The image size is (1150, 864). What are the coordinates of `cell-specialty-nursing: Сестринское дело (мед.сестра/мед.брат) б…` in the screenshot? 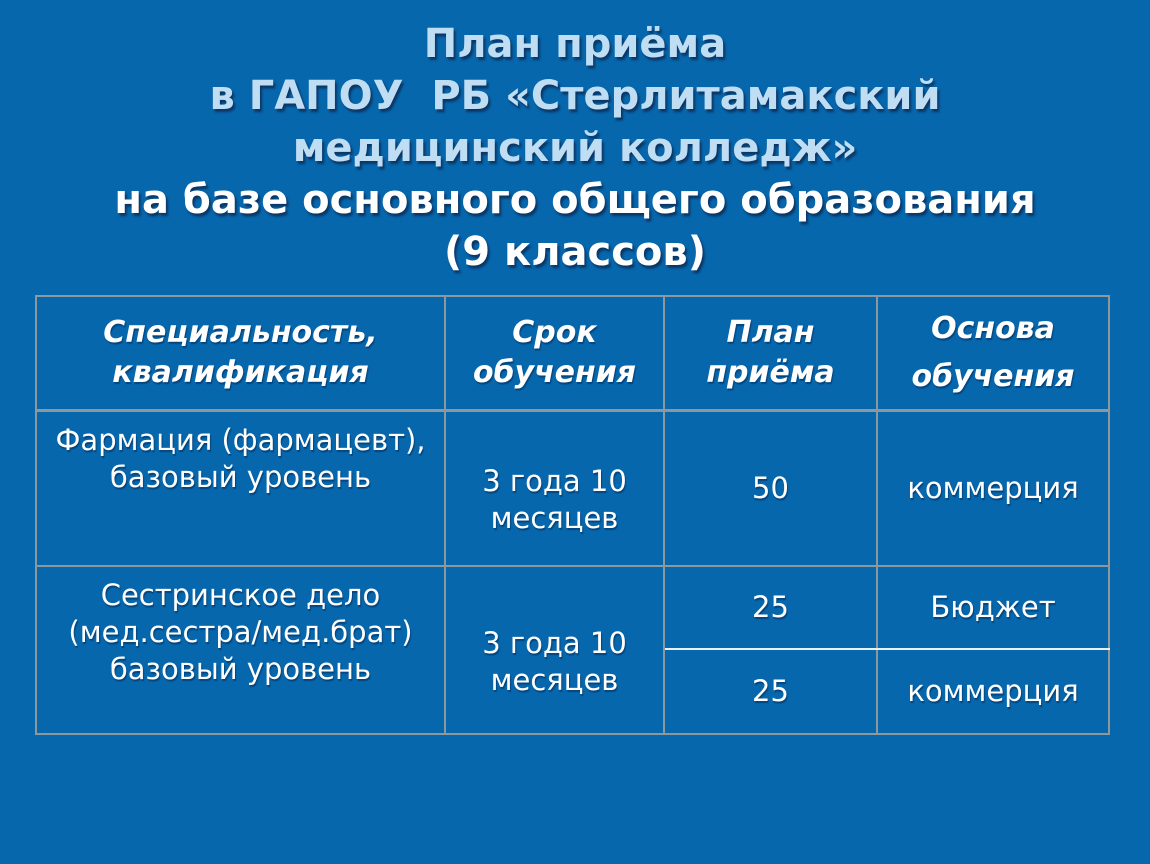 It's located at (240, 650).